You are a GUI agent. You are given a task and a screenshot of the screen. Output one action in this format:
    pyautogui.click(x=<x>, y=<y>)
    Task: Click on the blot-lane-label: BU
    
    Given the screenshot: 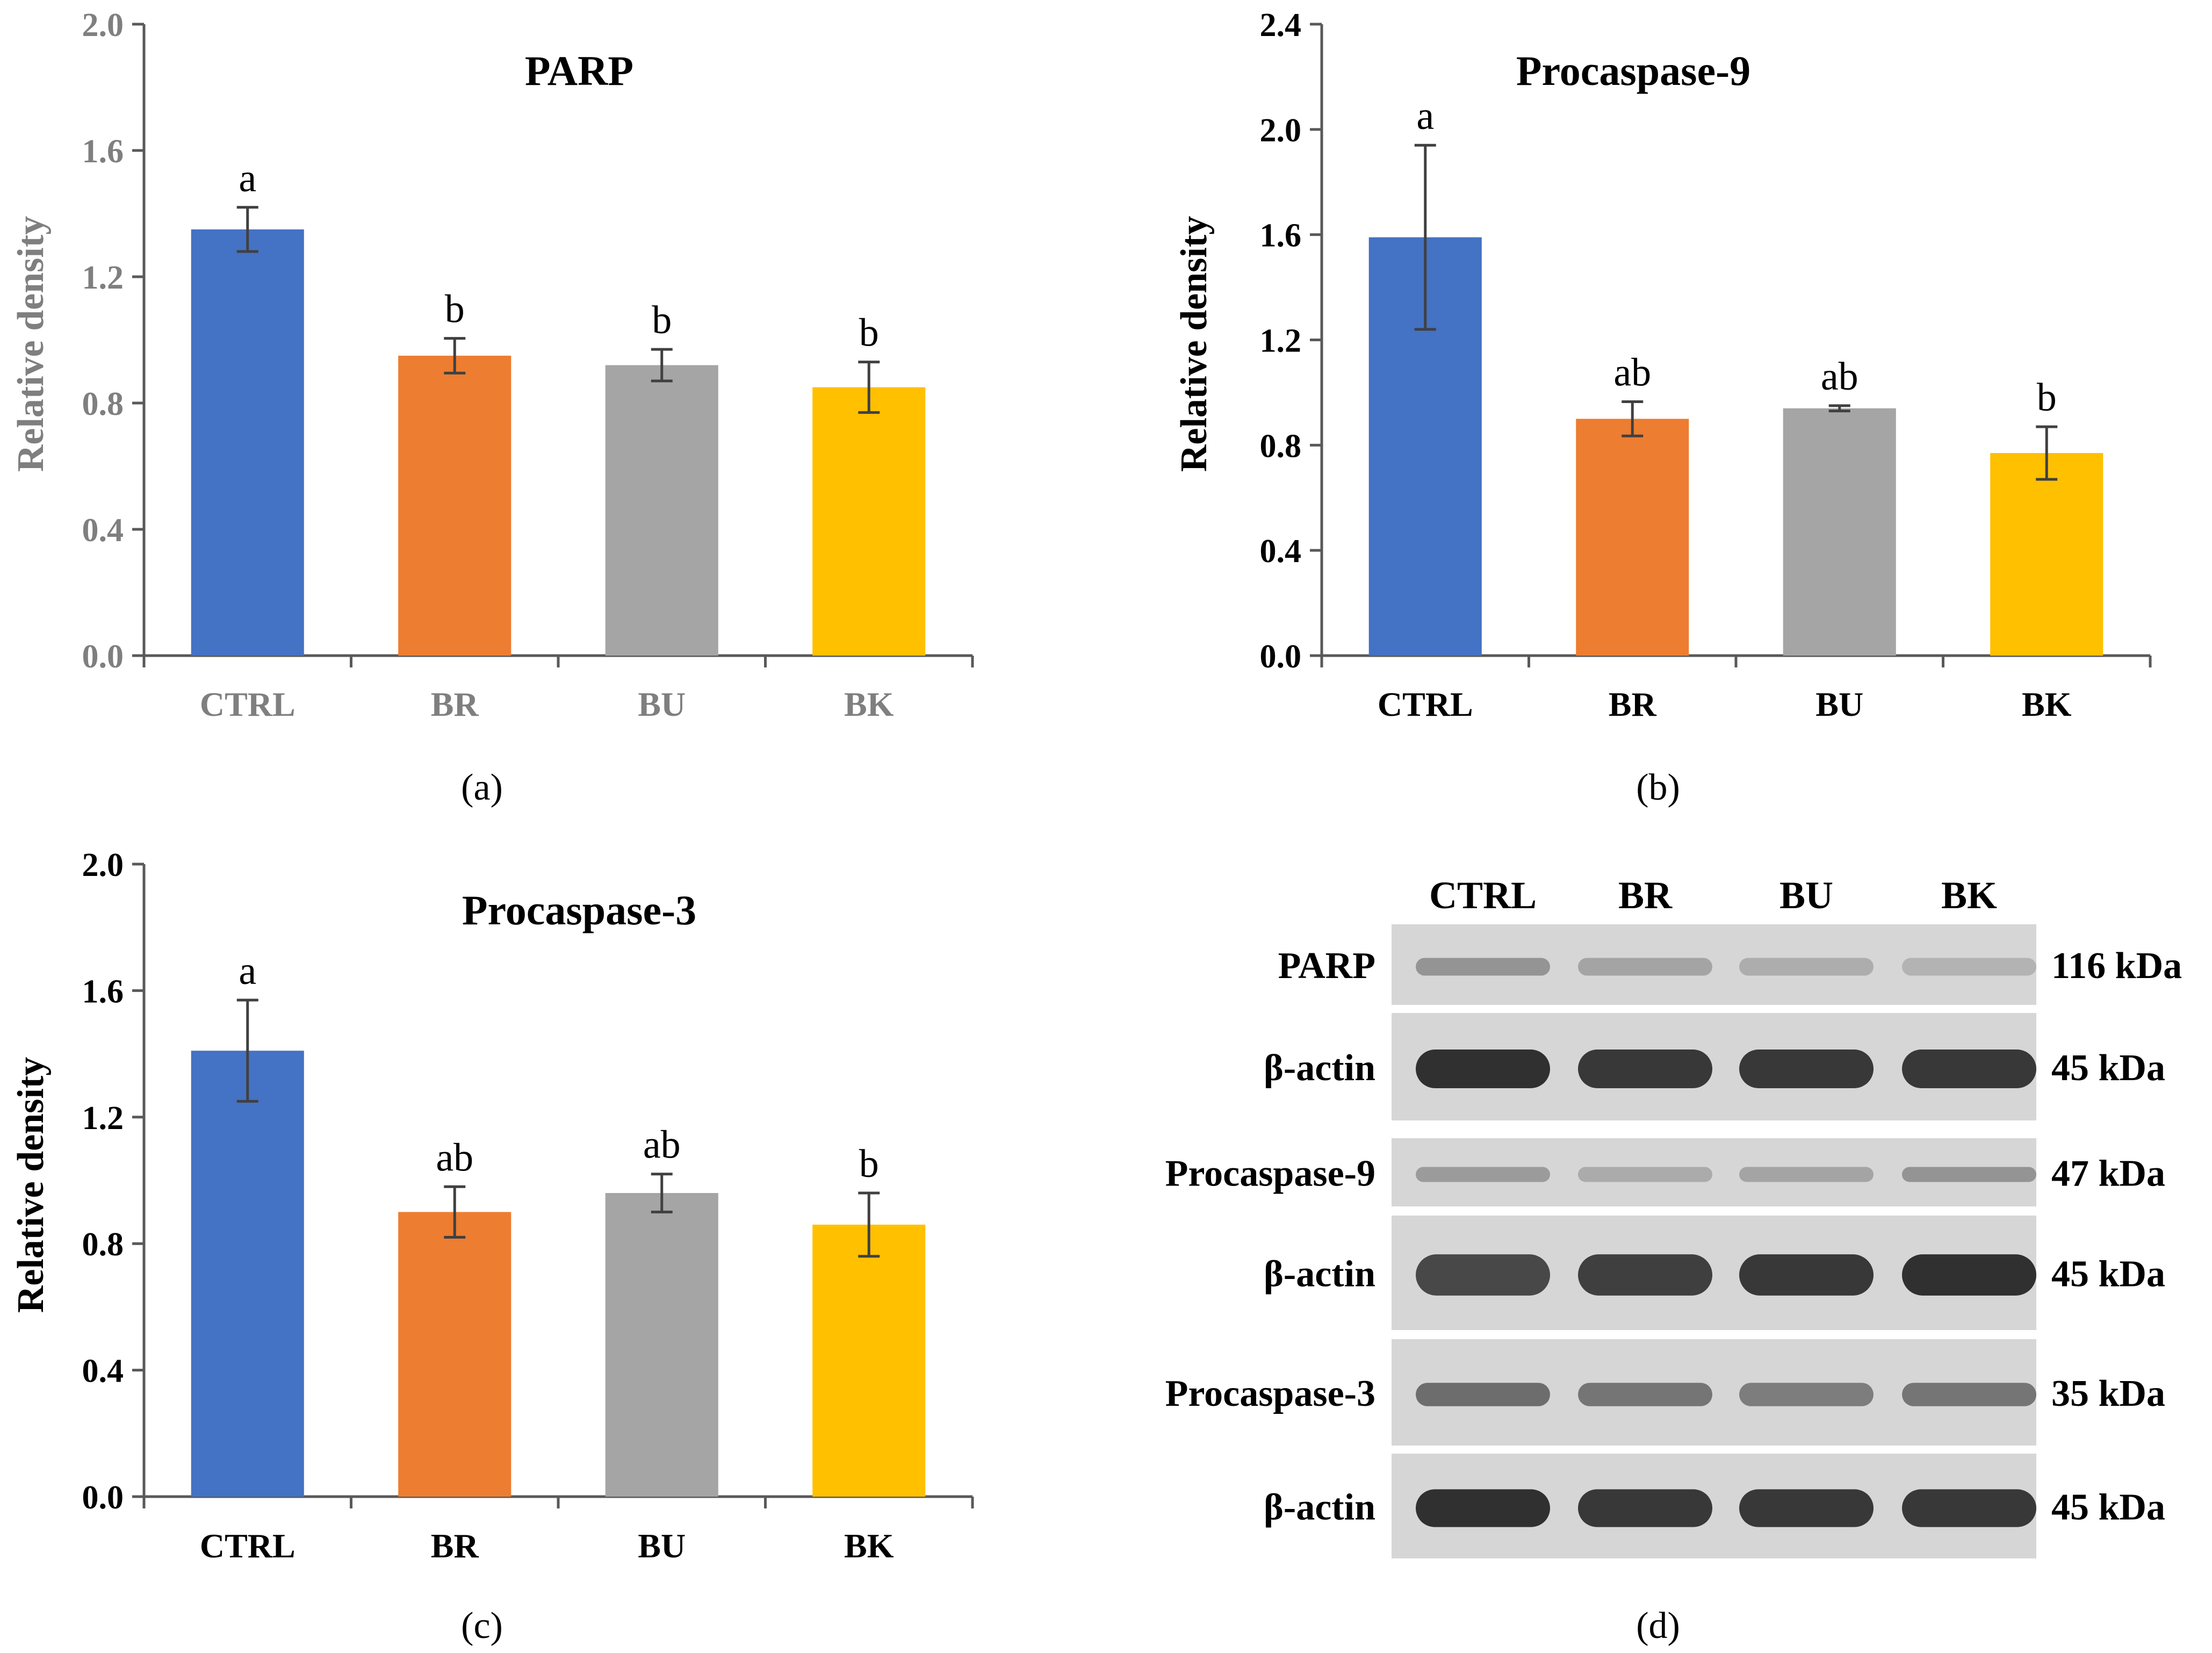 What is the action you would take?
    pyautogui.click(x=1806, y=895)
    